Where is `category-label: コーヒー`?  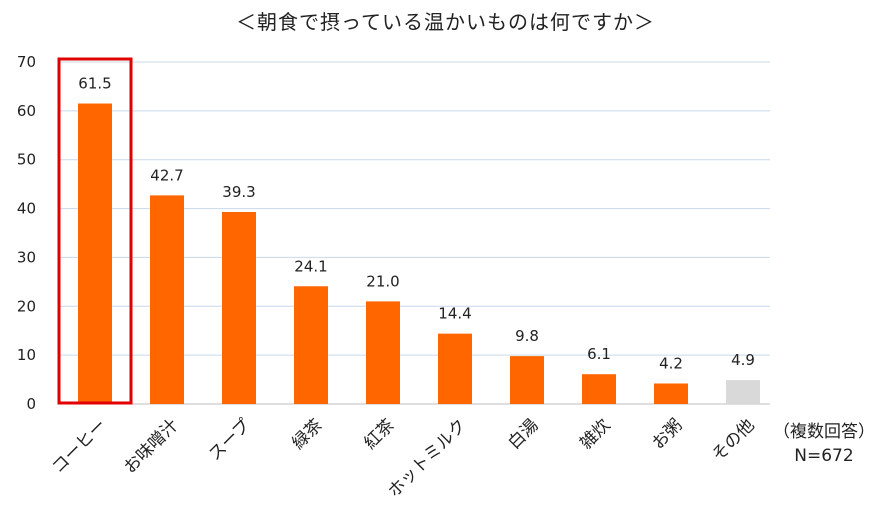
category-label: コーヒー is located at coordinates (79, 446).